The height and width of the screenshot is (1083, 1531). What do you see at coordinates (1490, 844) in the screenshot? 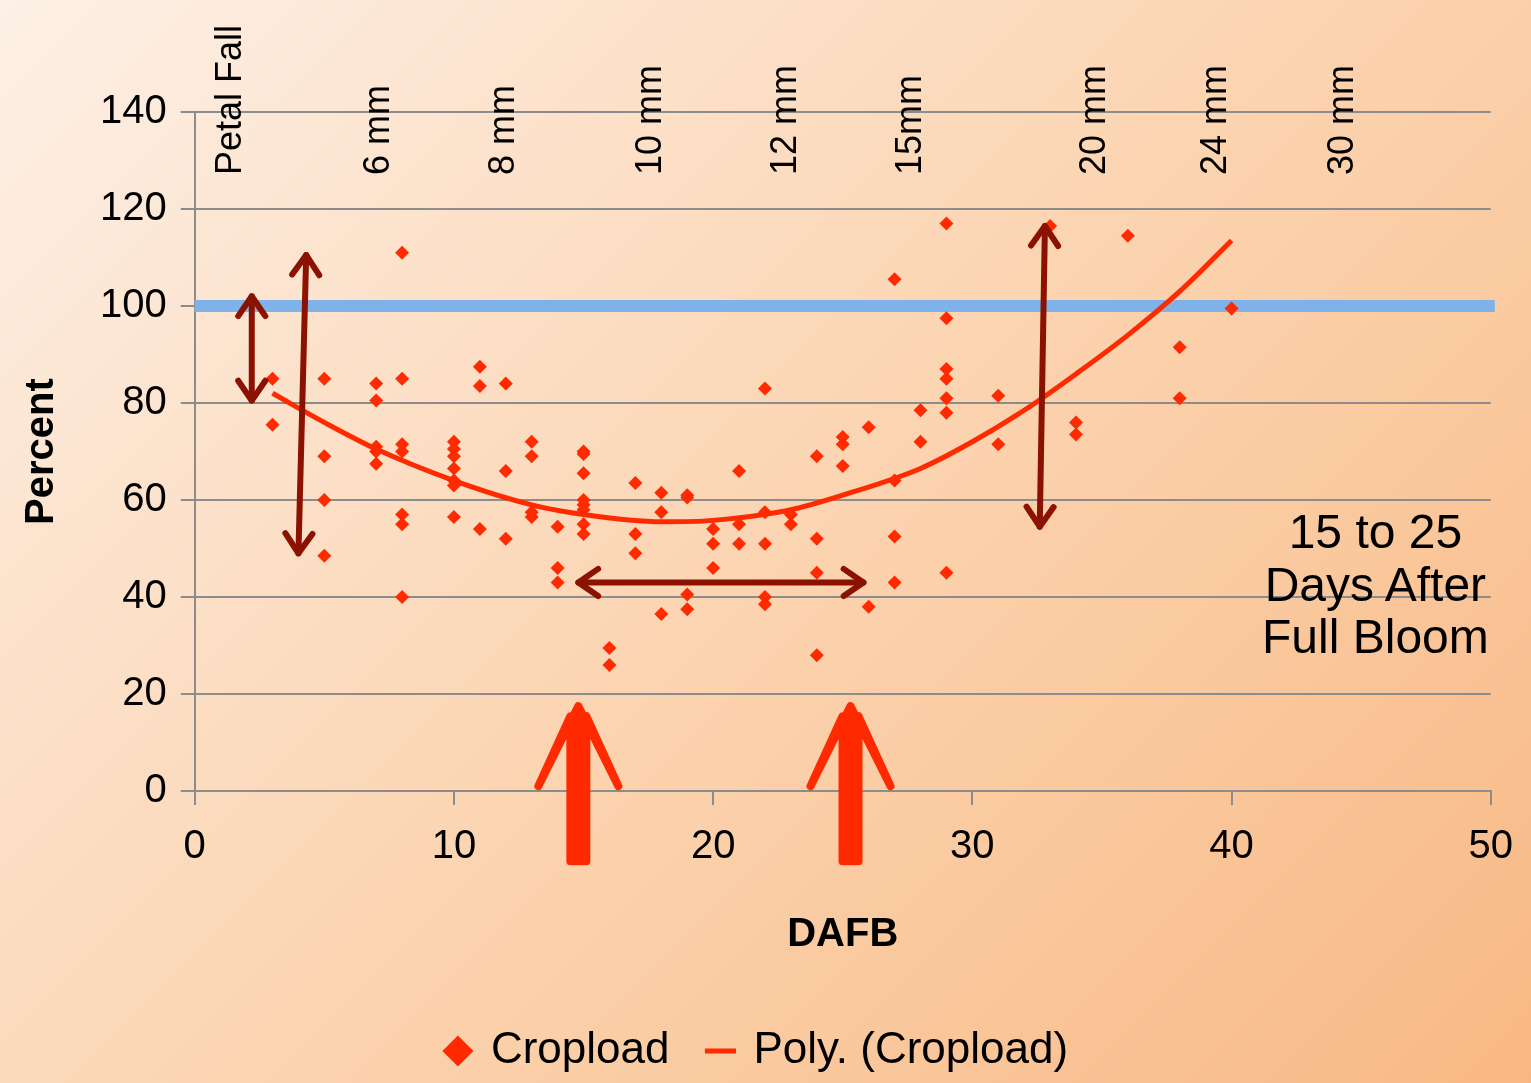
I see `x-tick-label: 50` at bounding box center [1490, 844].